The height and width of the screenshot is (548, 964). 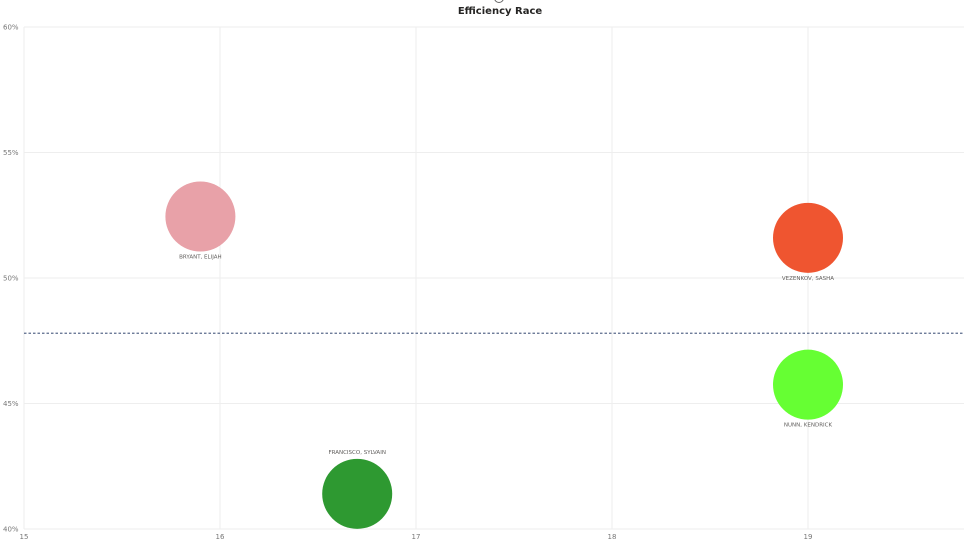 What do you see at coordinates (416, 537) in the screenshot?
I see `x-tick-label: 17` at bounding box center [416, 537].